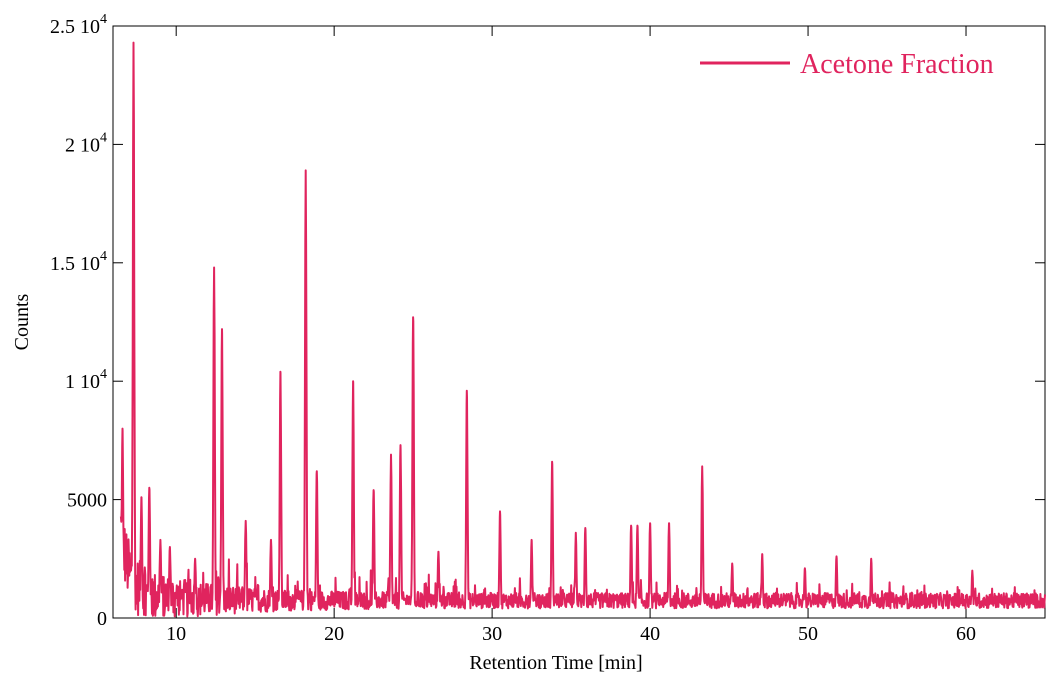 The height and width of the screenshot is (679, 1048). I want to click on legend: Acetone Fraction, so click(847, 64).